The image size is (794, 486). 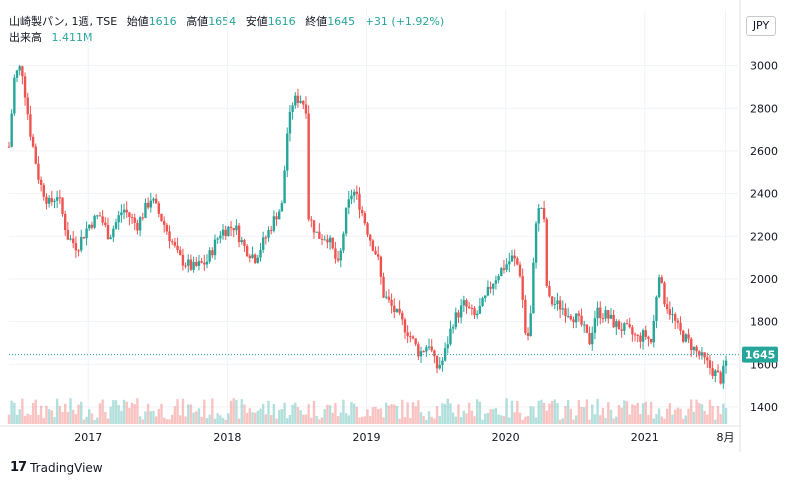 I want to click on x-tick-label: 8月, so click(x=725, y=437).